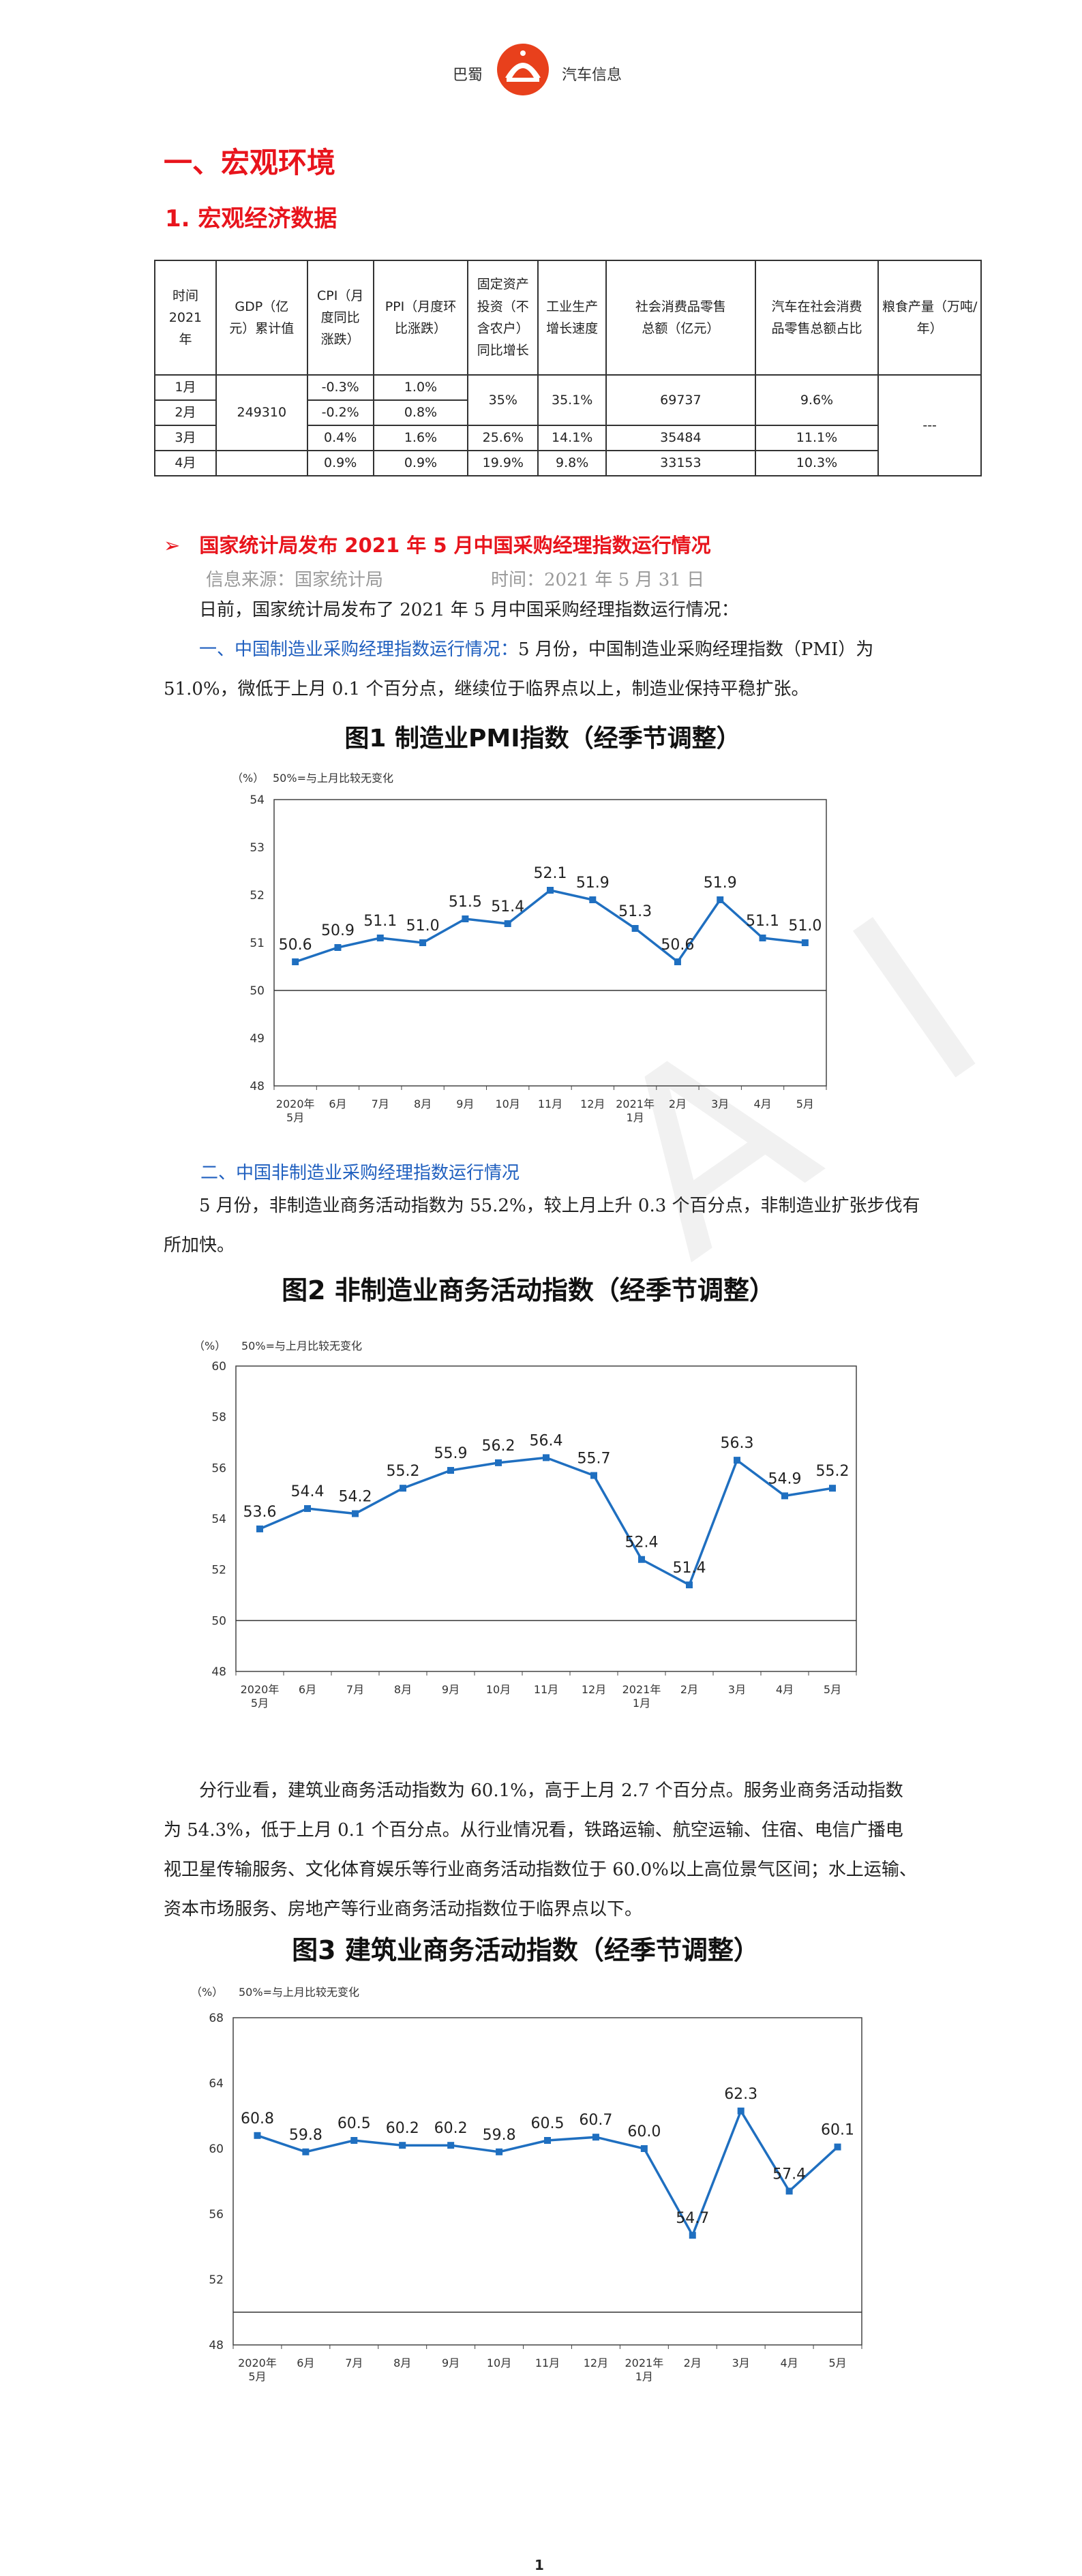 The image size is (1082, 2576). What do you see at coordinates (542, 739) in the screenshot?
I see `chart-title: 图1 制造业PMI指数（经季节调整）` at bounding box center [542, 739].